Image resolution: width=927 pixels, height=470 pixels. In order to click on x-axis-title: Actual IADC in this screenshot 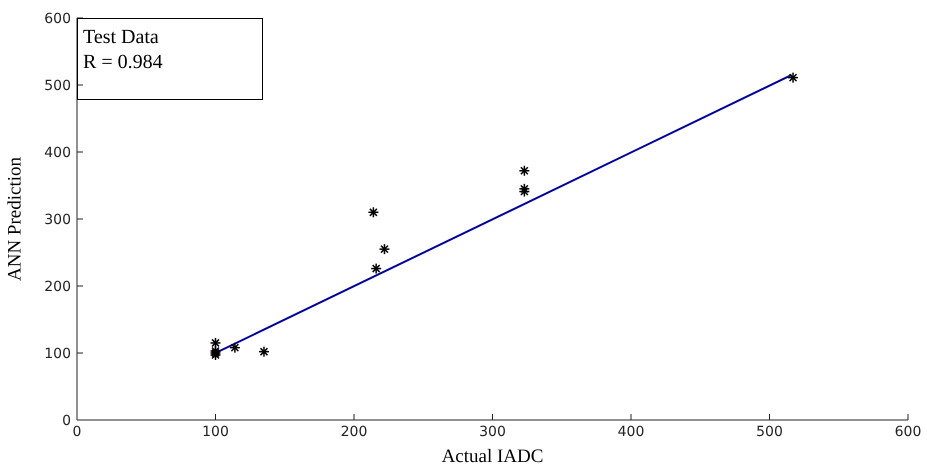, I will do `click(493, 456)`.